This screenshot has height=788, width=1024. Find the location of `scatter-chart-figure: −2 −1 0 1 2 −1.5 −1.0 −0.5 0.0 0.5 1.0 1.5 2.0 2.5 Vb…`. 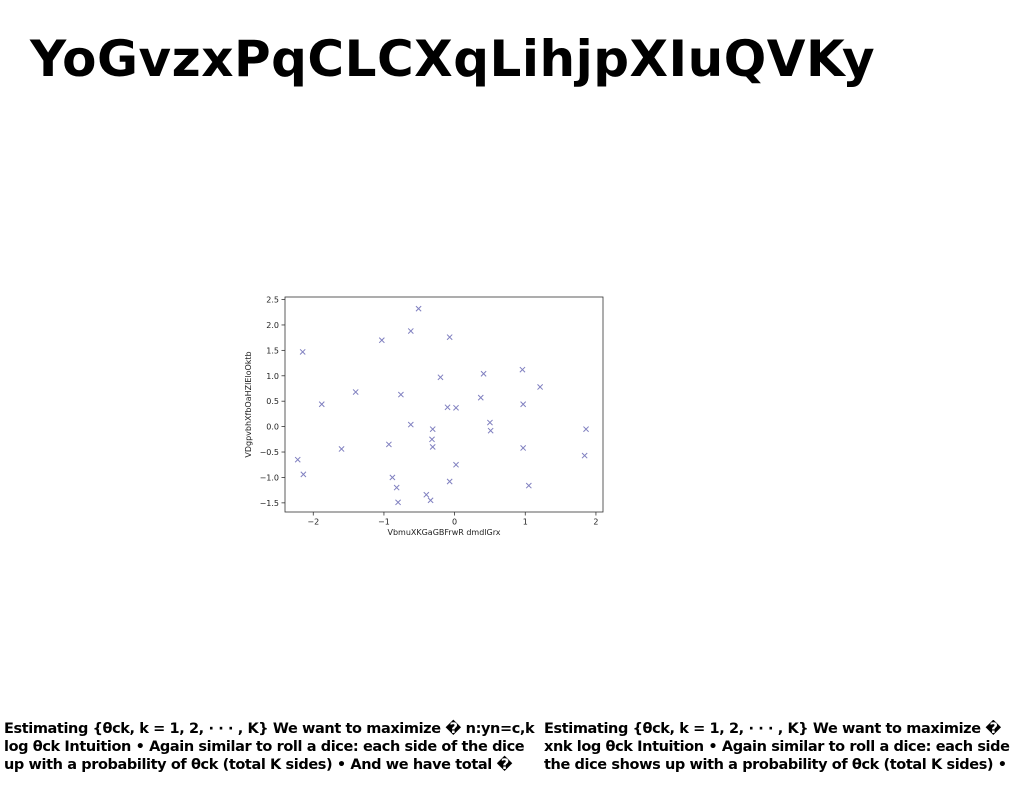

scatter-chart-figure: −2 −1 0 1 2 −1.5 −1.0 −0.5 0.0 0.5 1.0 1.5 2.0 2.5 Vb… is located at coordinates (425, 415).